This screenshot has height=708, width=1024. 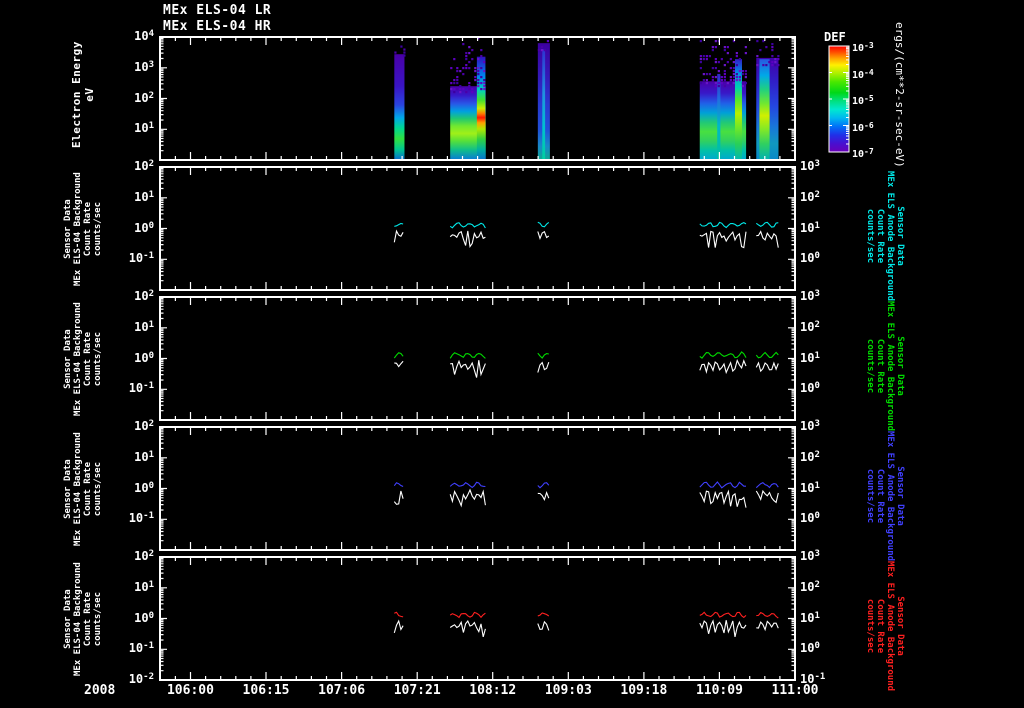 What do you see at coordinates (719, 690) in the screenshot?
I see `x-tick-label: 110:09` at bounding box center [719, 690].